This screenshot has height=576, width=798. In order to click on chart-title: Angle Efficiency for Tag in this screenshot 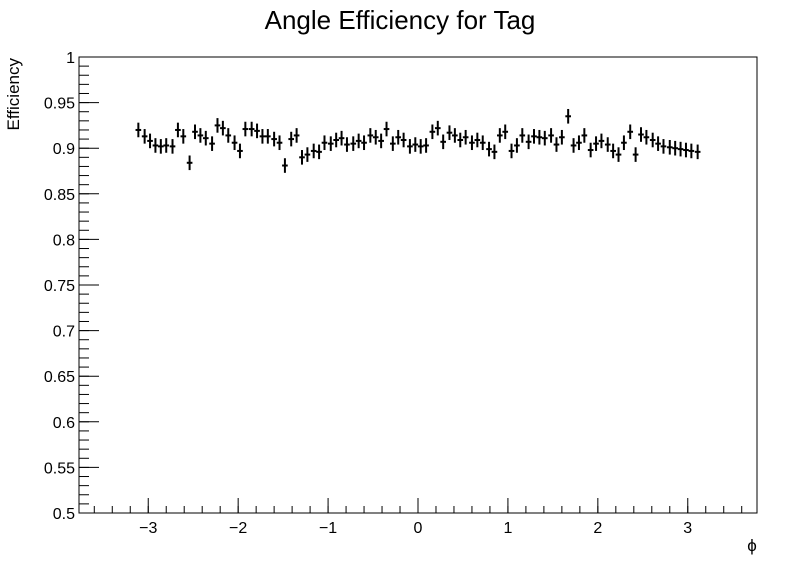, I will do `click(400, 20)`.